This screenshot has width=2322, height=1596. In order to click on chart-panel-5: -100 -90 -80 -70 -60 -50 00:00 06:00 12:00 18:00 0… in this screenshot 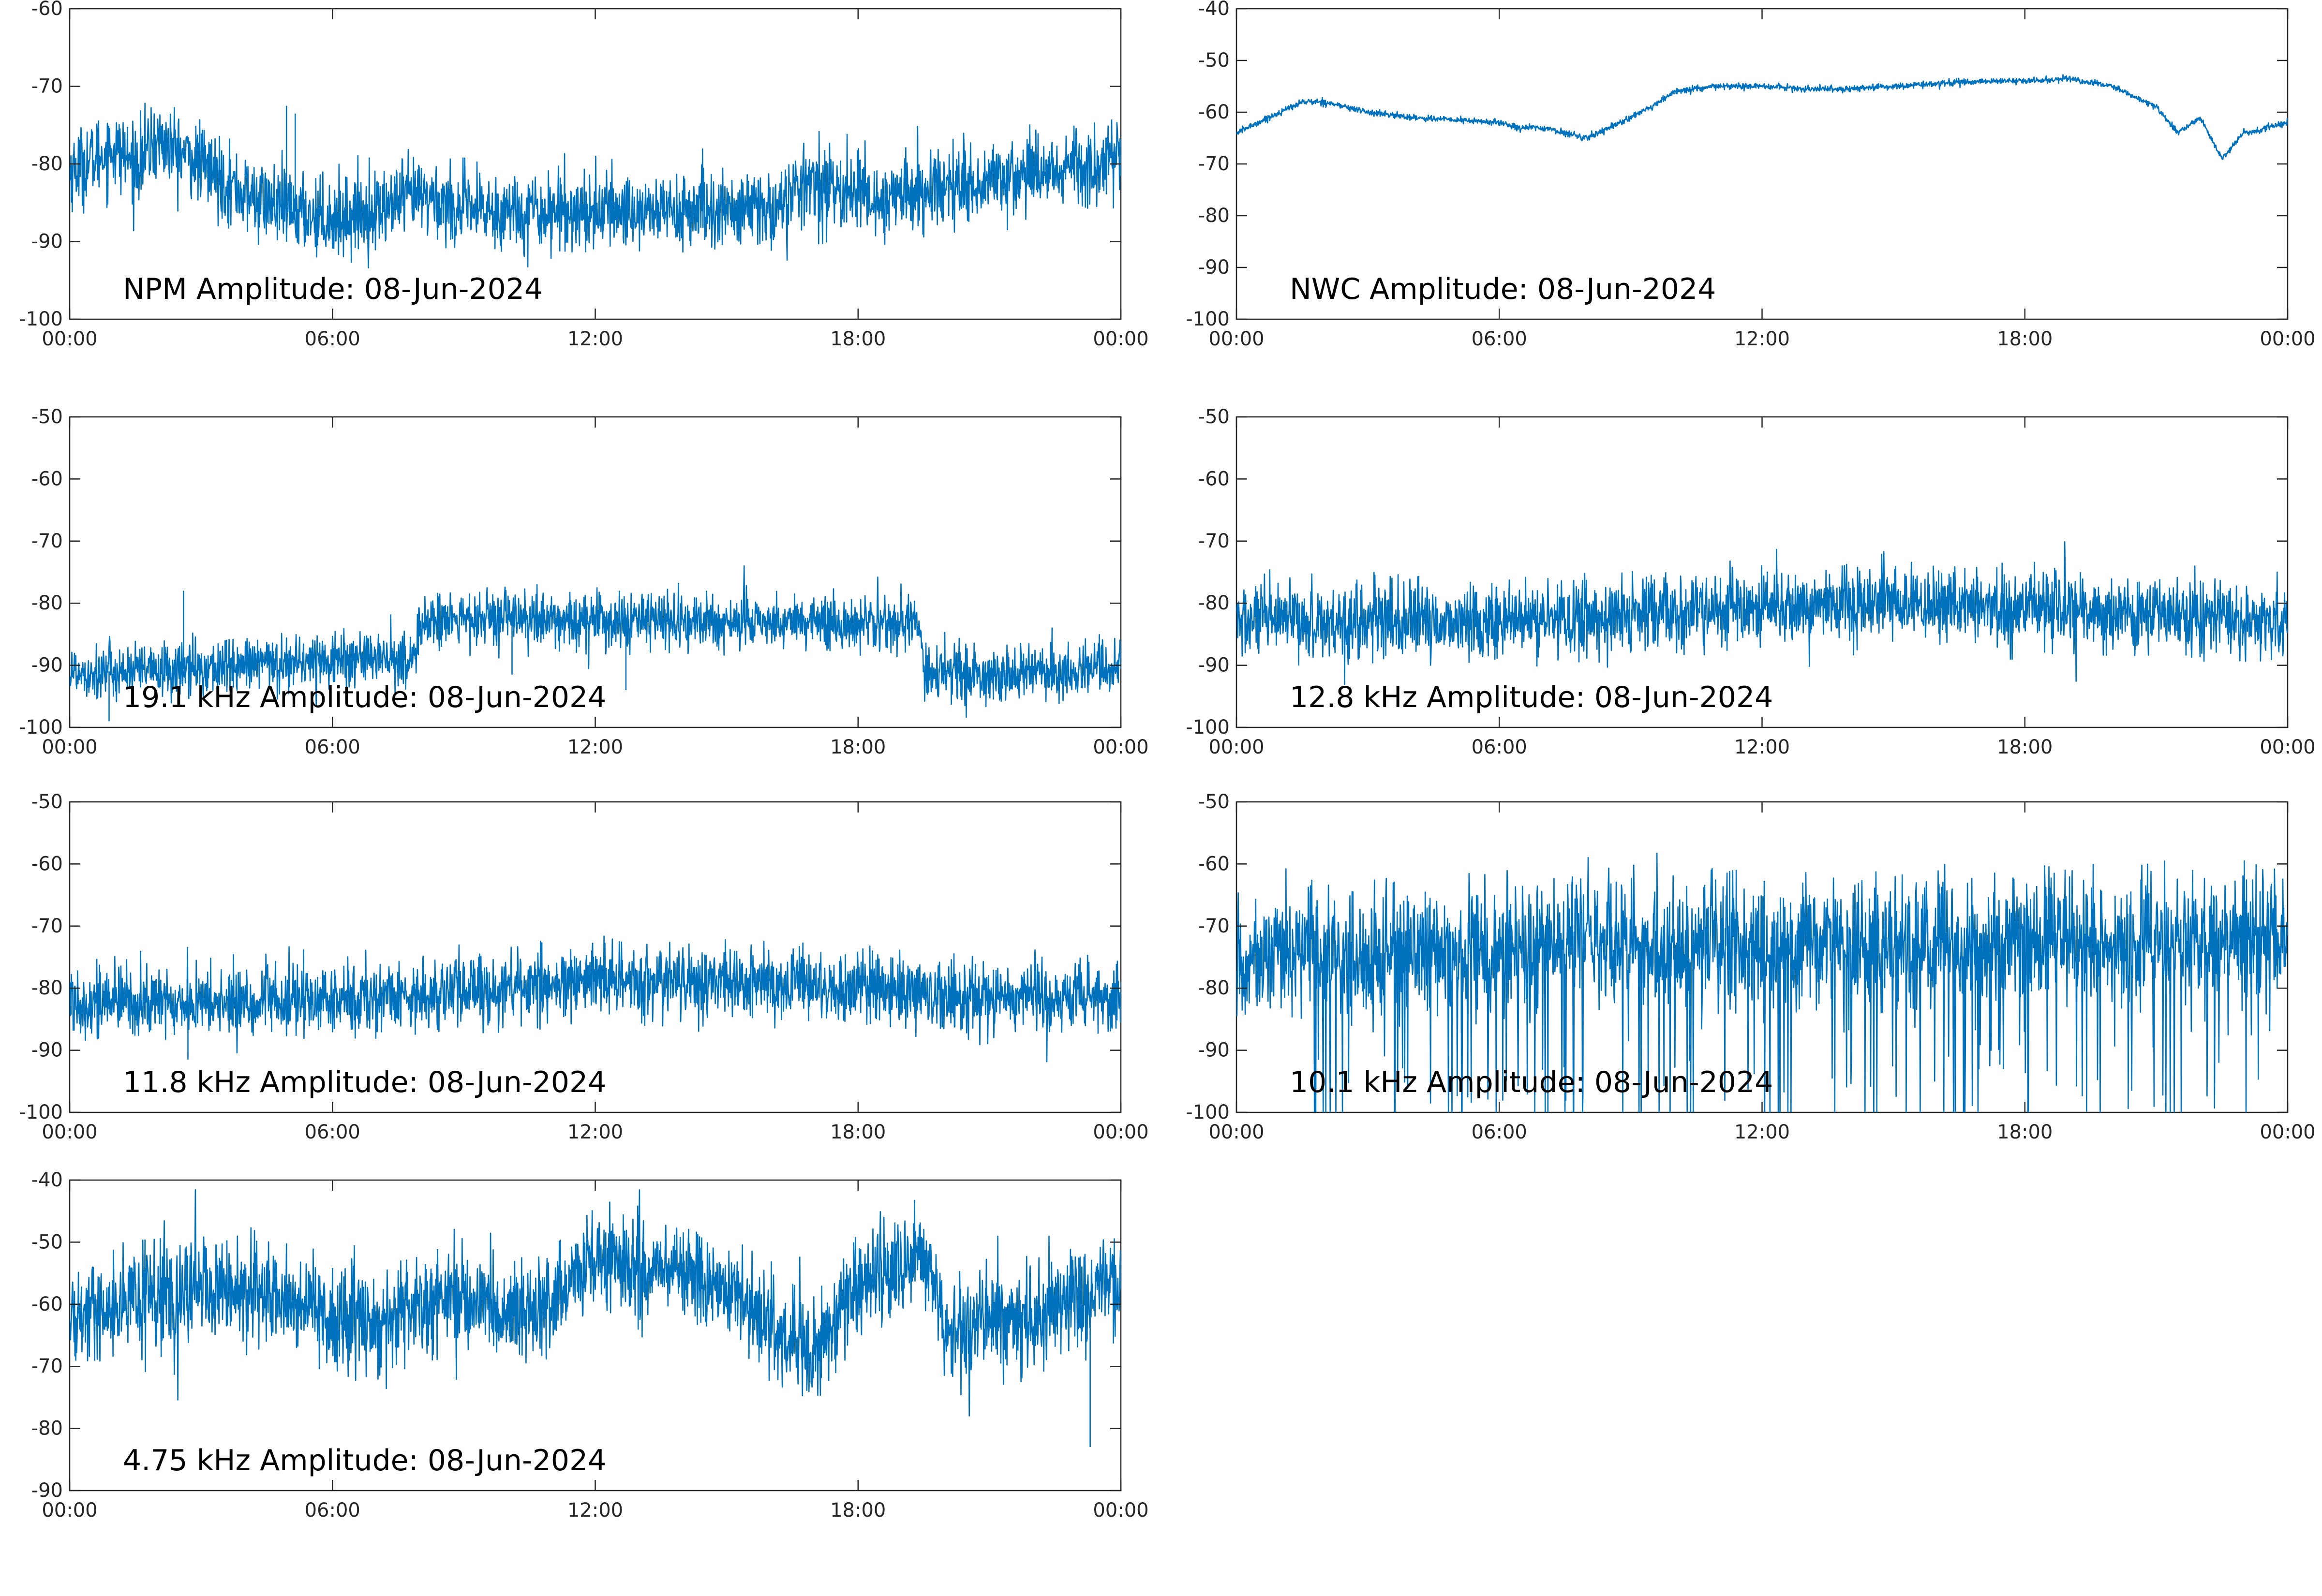, I will do `click(583, 967)`.